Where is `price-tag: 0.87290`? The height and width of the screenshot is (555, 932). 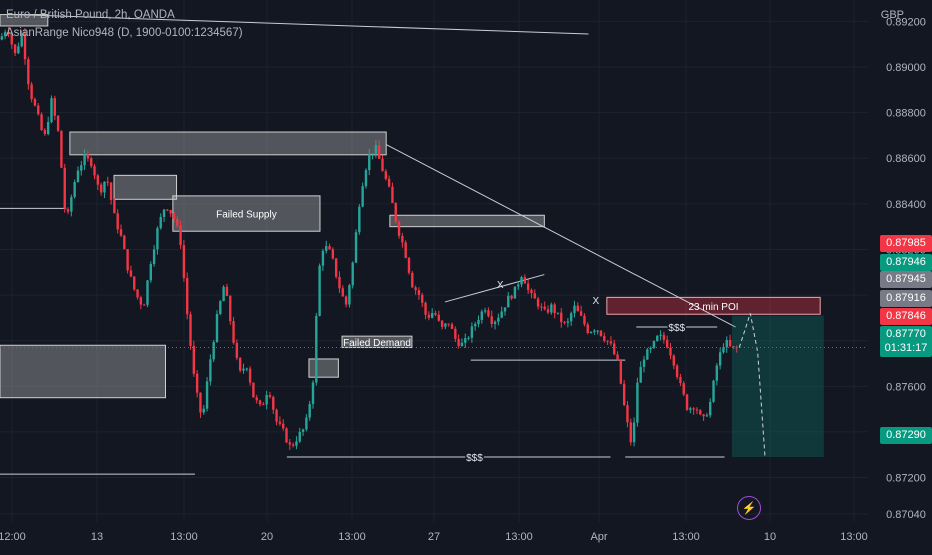 price-tag: 0.87290 is located at coordinates (906, 435).